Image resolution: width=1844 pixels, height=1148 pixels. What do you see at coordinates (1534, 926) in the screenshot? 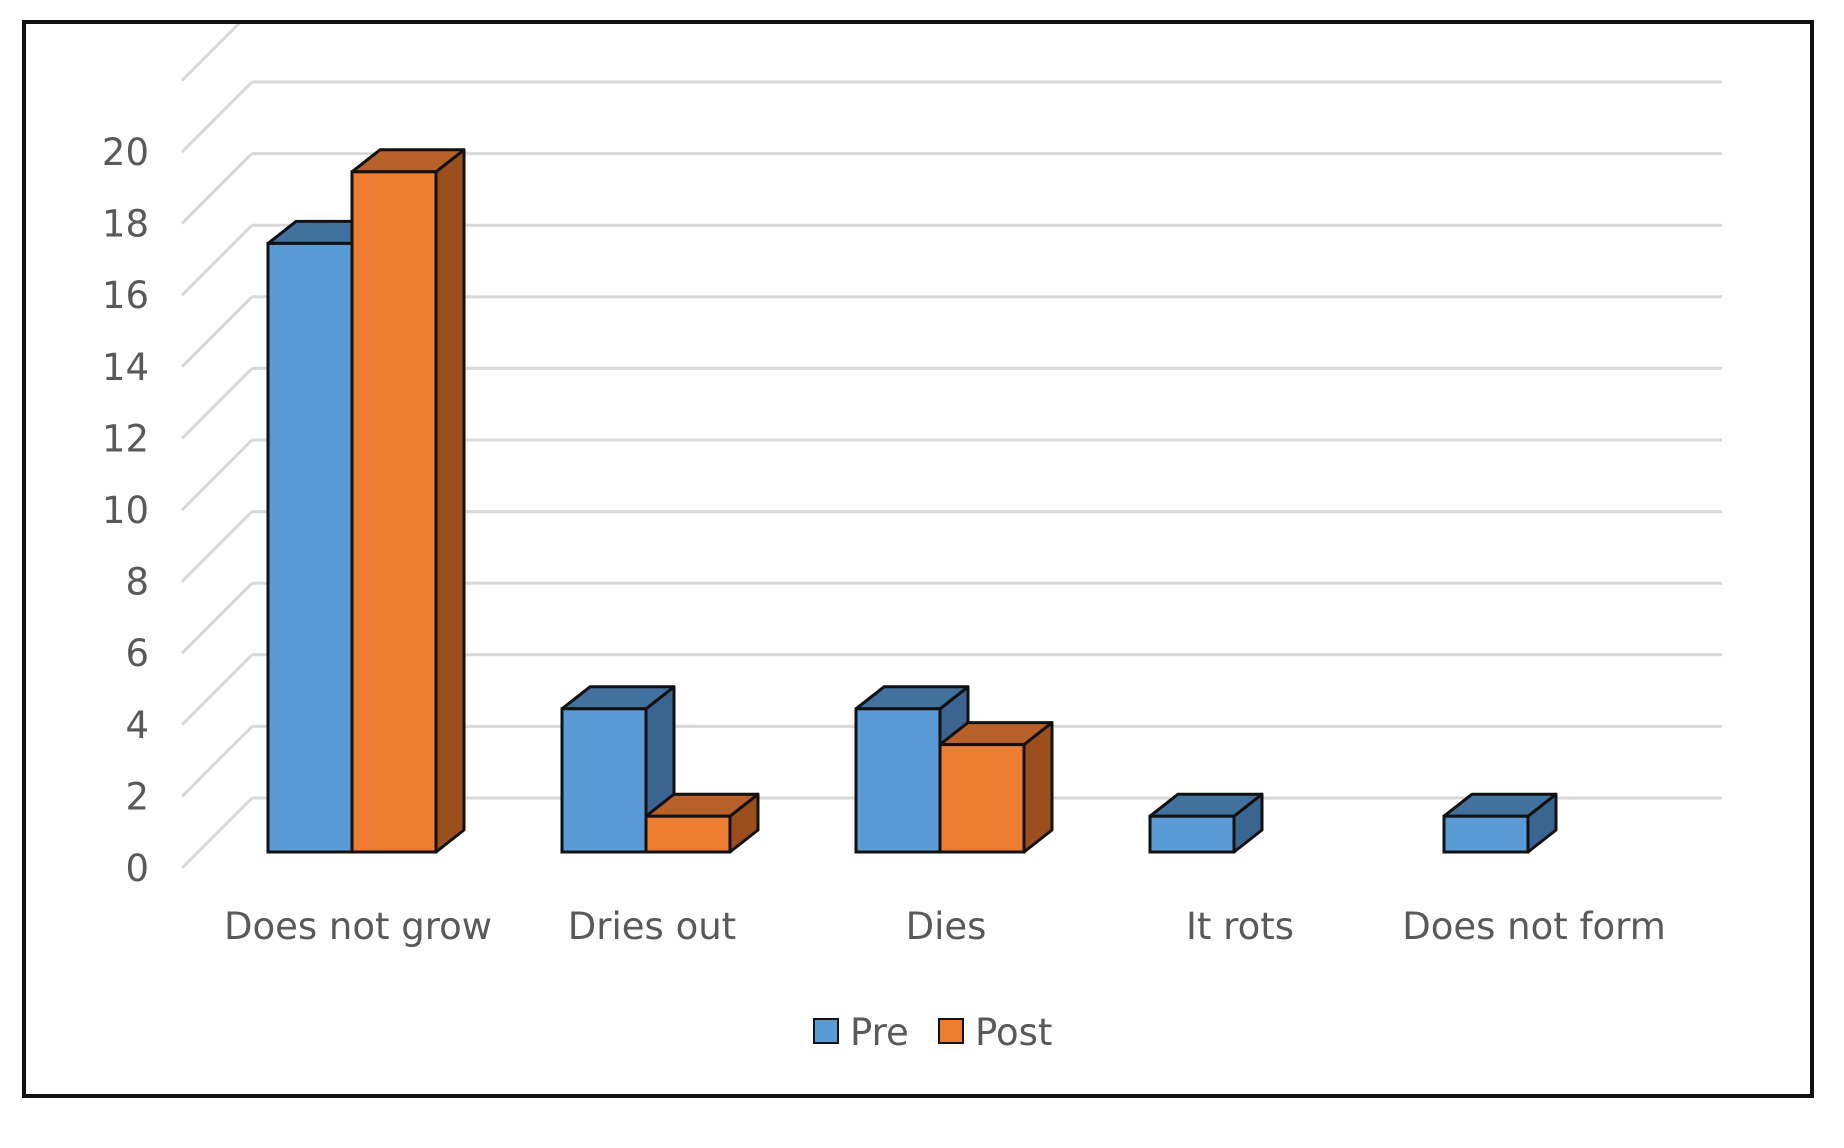
I see `category-label: Does not form` at bounding box center [1534, 926].